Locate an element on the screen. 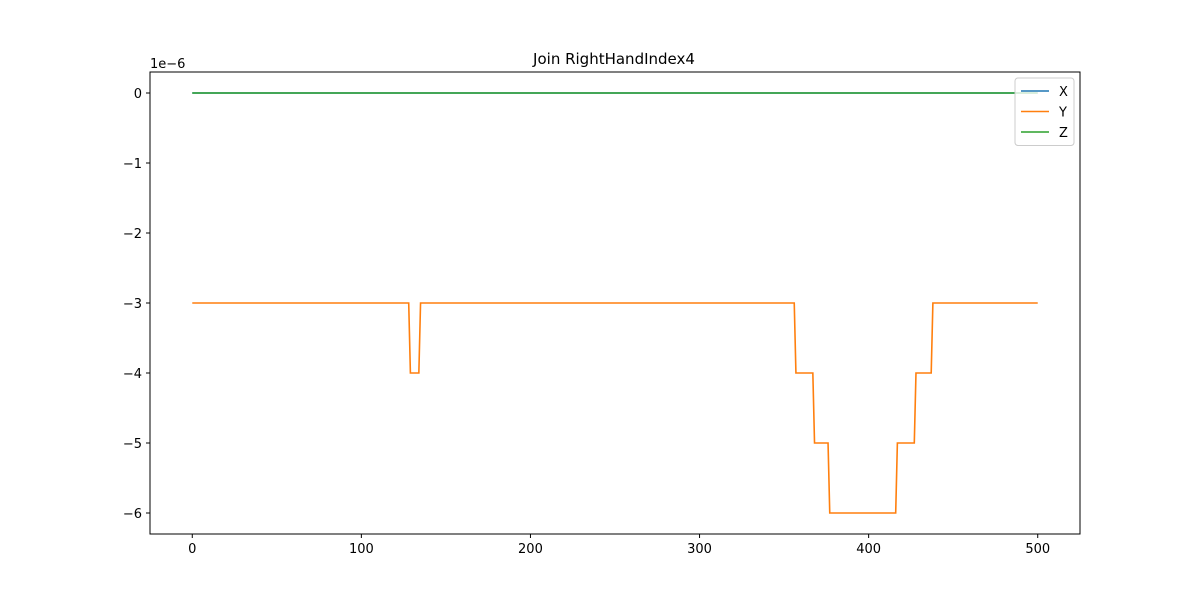 The image size is (1200, 600). x-tick-label: 0 is located at coordinates (192, 549).